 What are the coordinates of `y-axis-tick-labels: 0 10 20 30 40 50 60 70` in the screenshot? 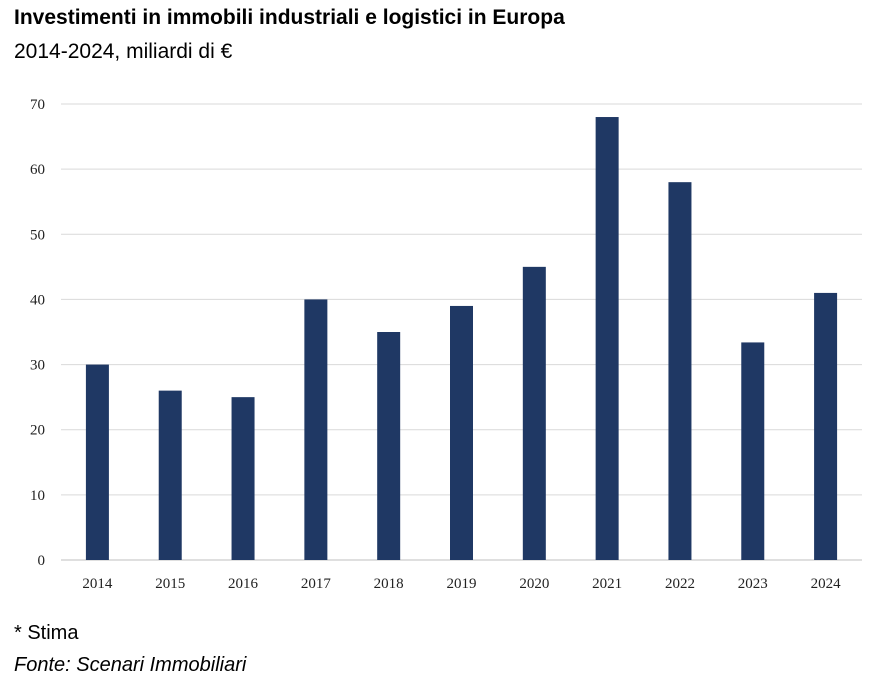 It's located at (37, 333).